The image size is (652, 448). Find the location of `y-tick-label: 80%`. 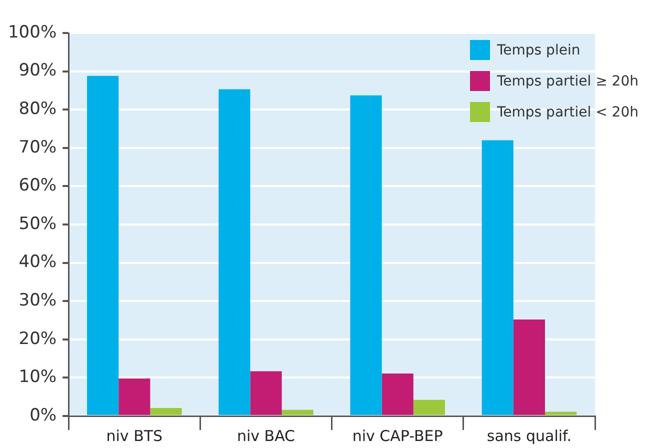

y-tick-label: 80% is located at coordinates (37, 109).